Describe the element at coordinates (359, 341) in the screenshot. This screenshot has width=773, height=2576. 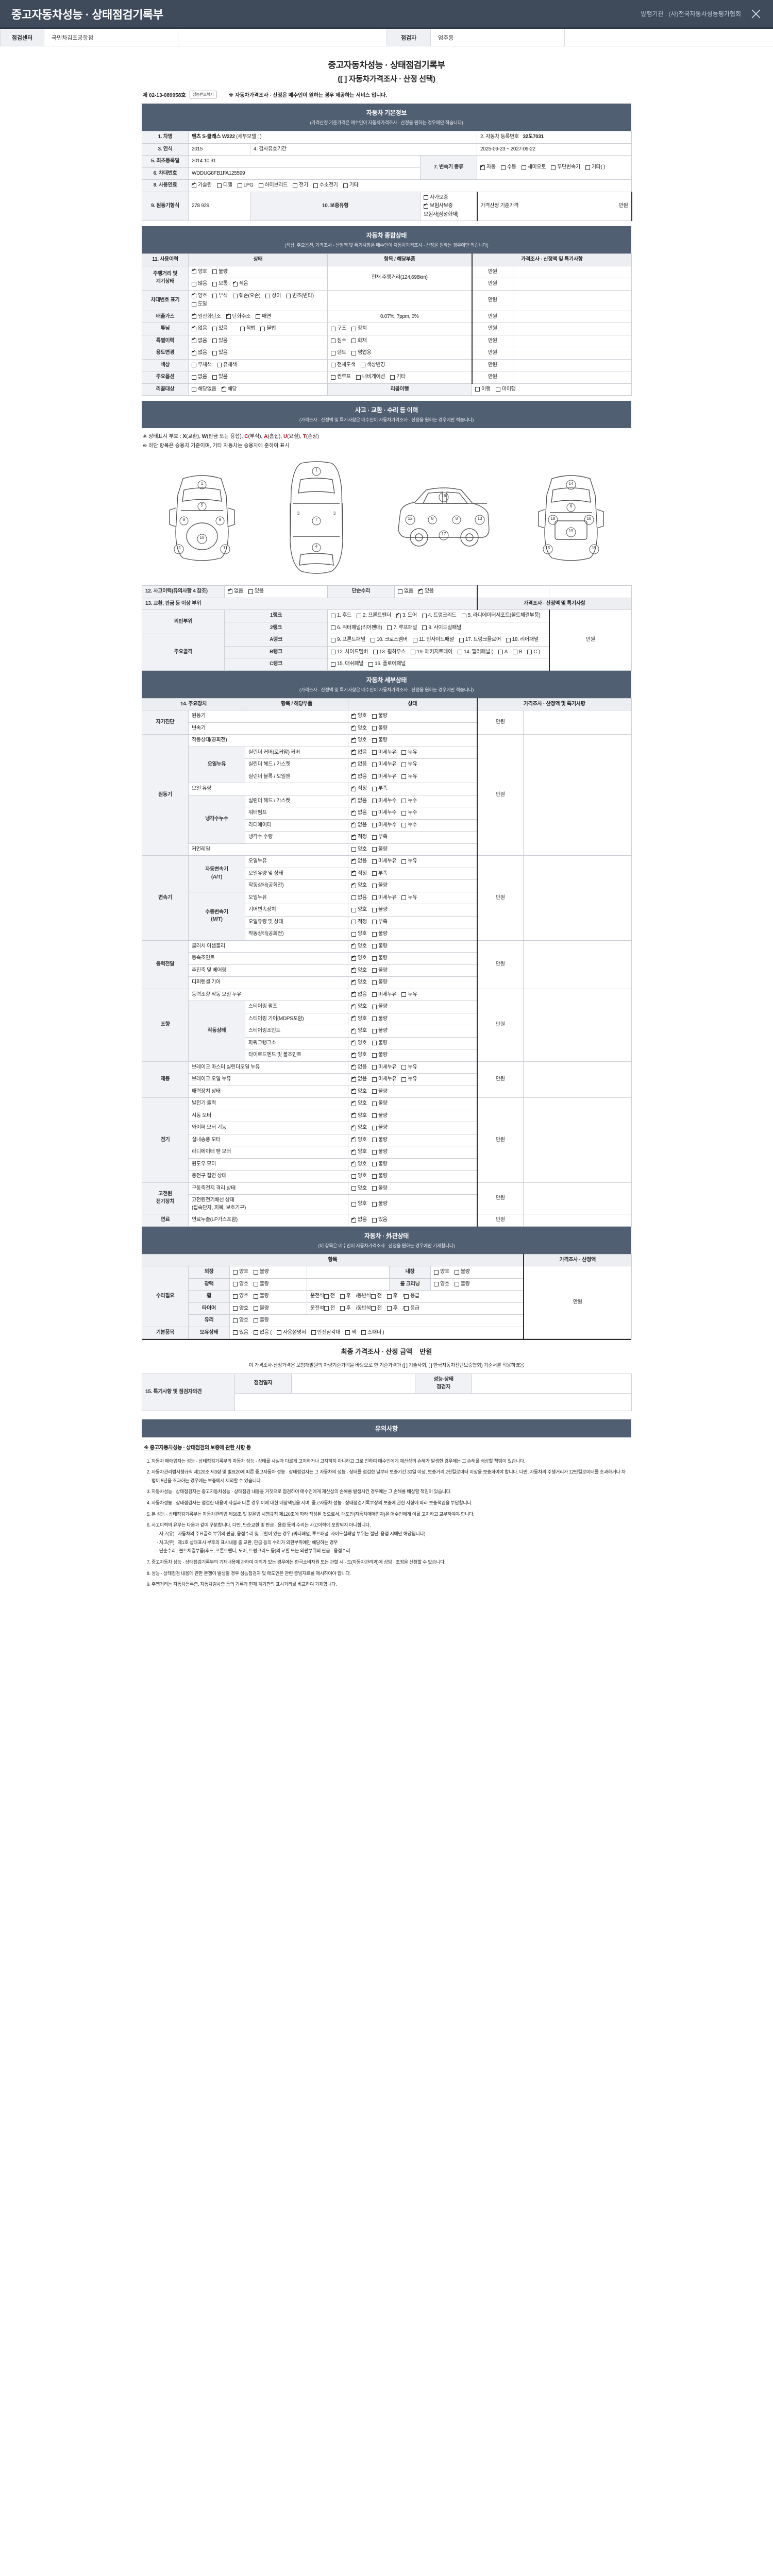
I see `checkbox-option: 화재` at that location.